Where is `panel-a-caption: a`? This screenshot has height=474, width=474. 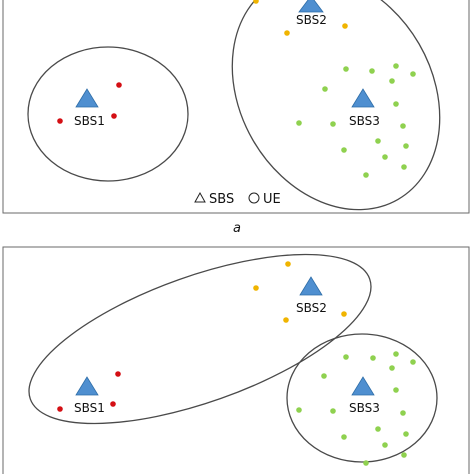 panel-a-caption: a is located at coordinates (237, 228).